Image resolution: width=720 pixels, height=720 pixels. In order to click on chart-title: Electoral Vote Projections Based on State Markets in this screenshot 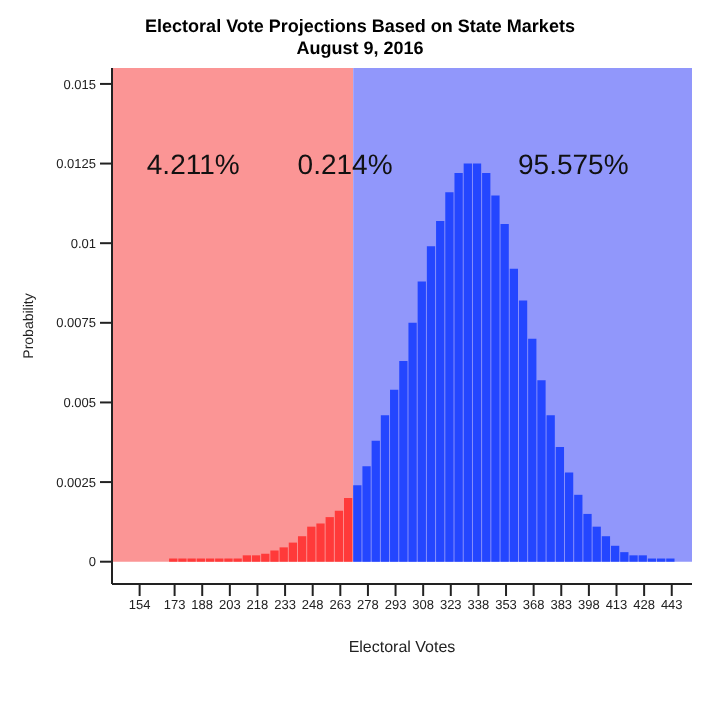, I will do `click(360, 27)`.